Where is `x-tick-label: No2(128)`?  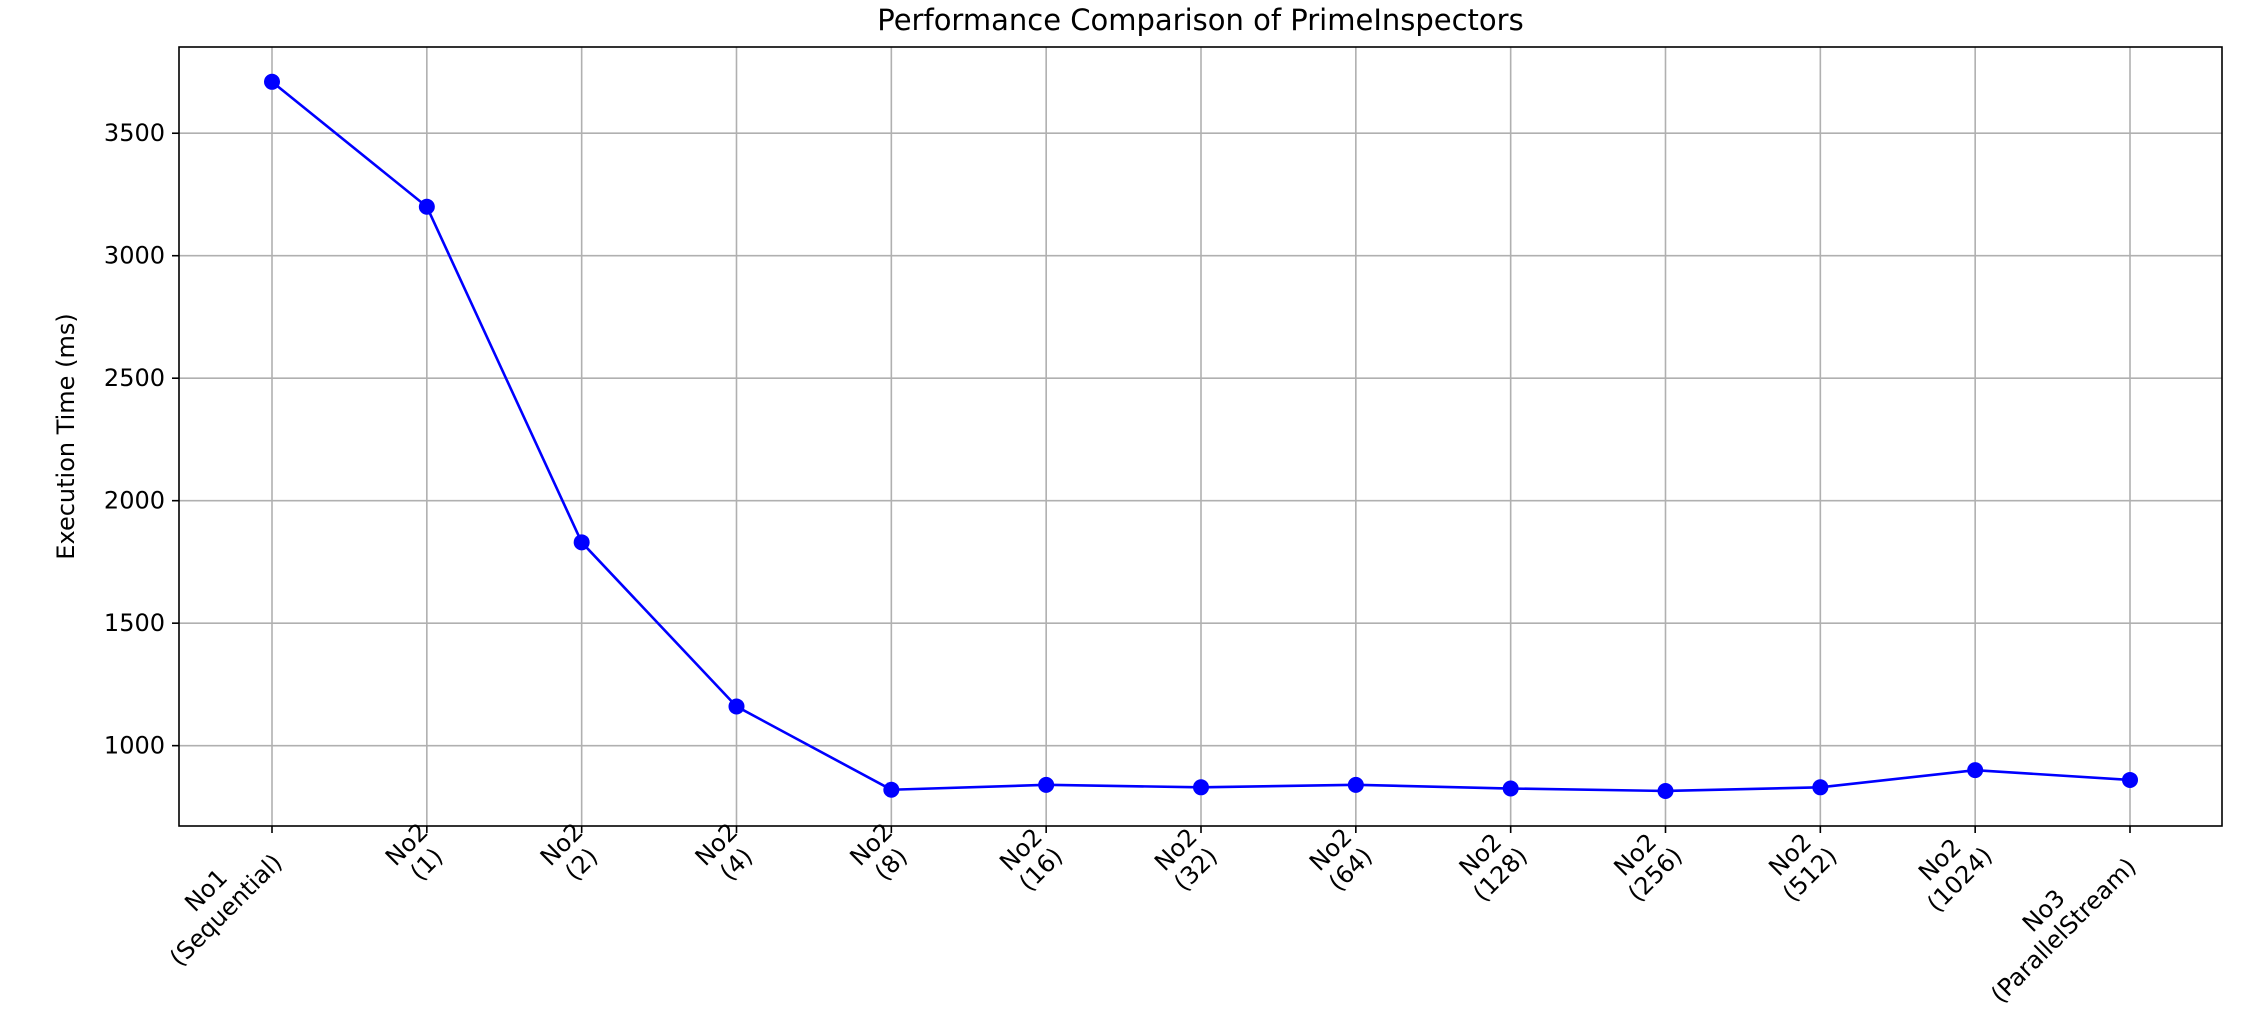 x-tick-label: No2(128) is located at coordinates (1490, 864).